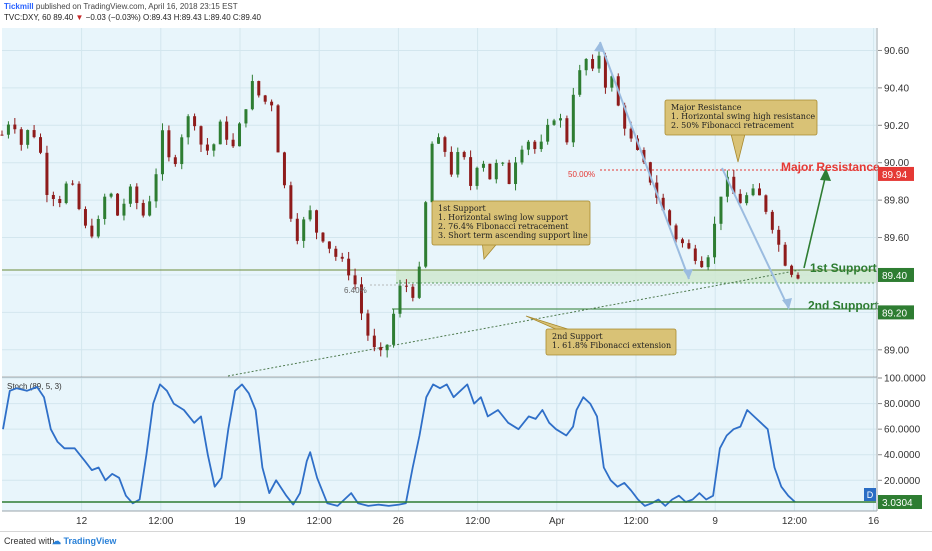 This screenshot has height=551, width=932. What do you see at coordinates (830, 236) in the screenshot?
I see `level-labels: Major Resistance 1st Support 2nd Support` at bounding box center [830, 236].